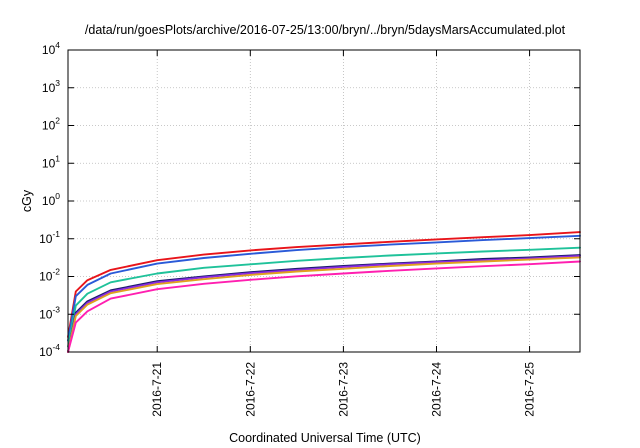 The width and height of the screenshot is (640, 448). I want to click on y-tick-exponent: 4, so click(57, 45).